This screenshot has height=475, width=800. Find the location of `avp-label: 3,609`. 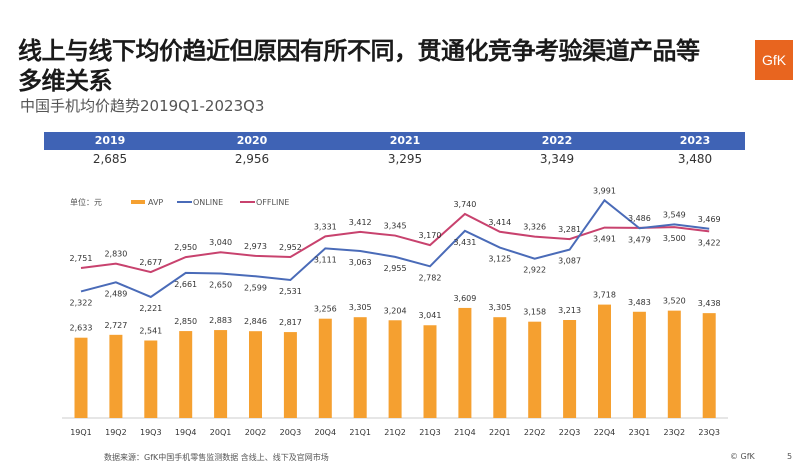

avp-label: 3,609 is located at coordinates (464, 298).